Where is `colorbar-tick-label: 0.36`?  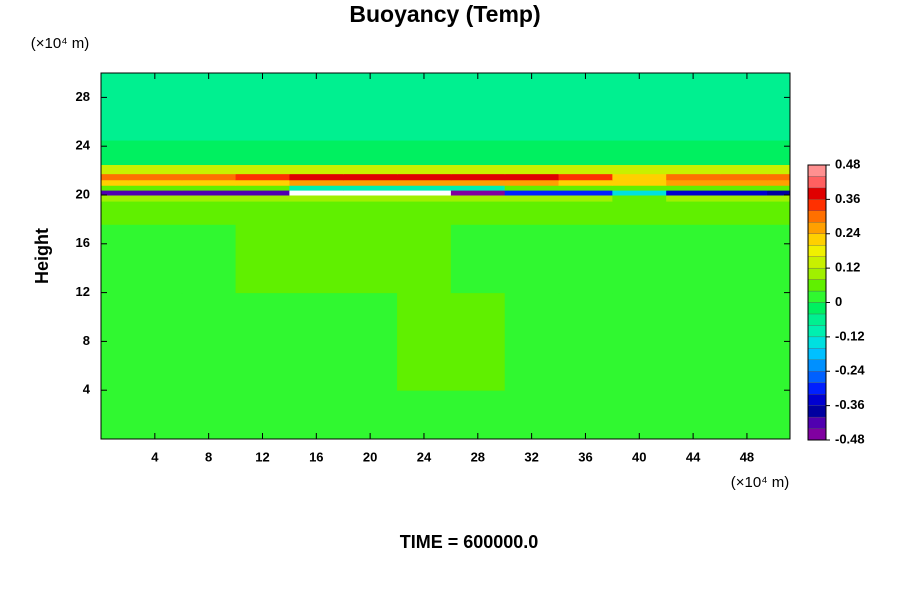 colorbar-tick-label: 0.36 is located at coordinates (847, 198).